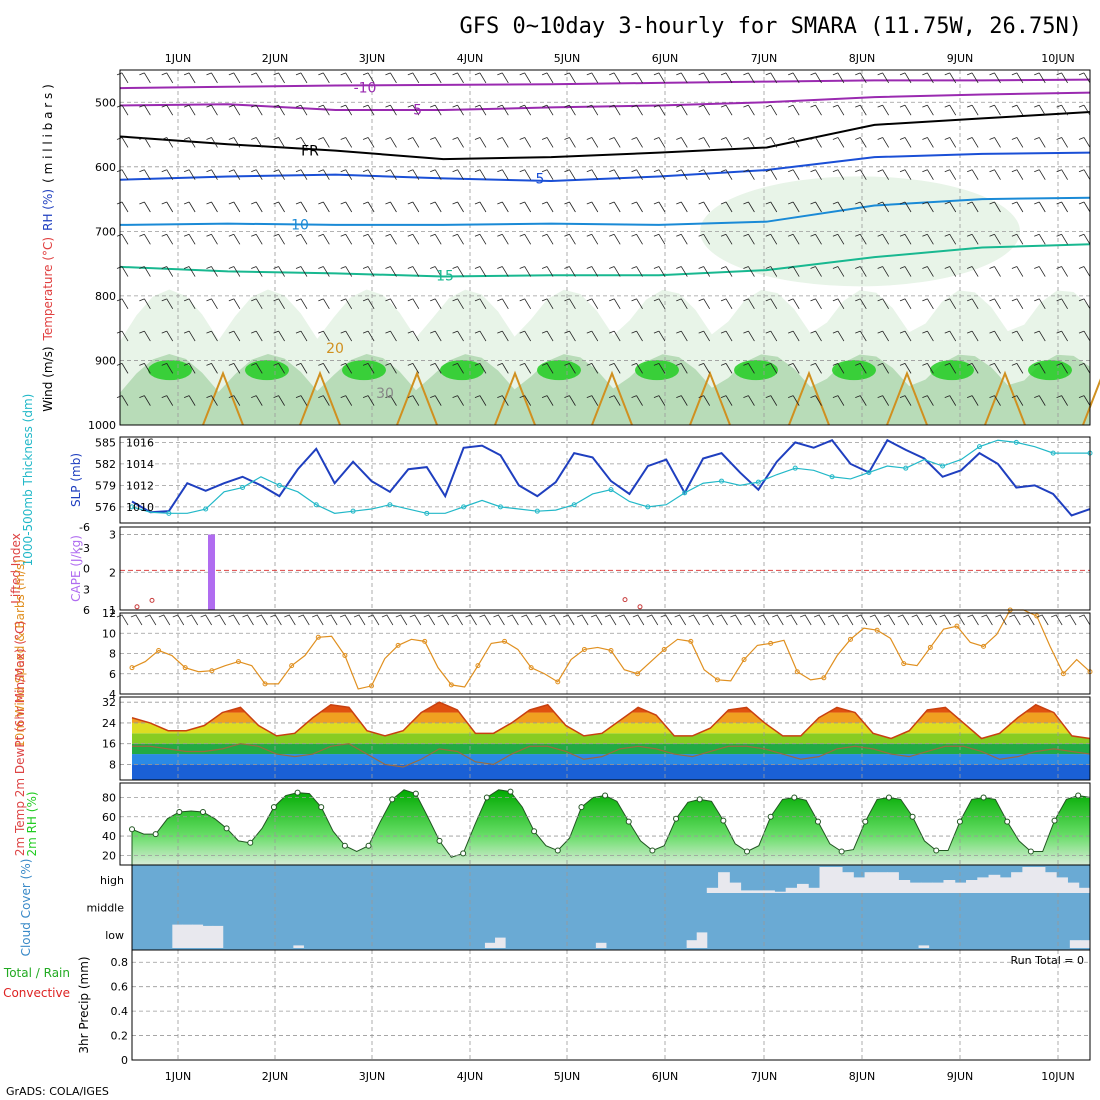  What do you see at coordinates (445, 277) in the screenshot?
I see `contour-label: 15` at bounding box center [445, 277].